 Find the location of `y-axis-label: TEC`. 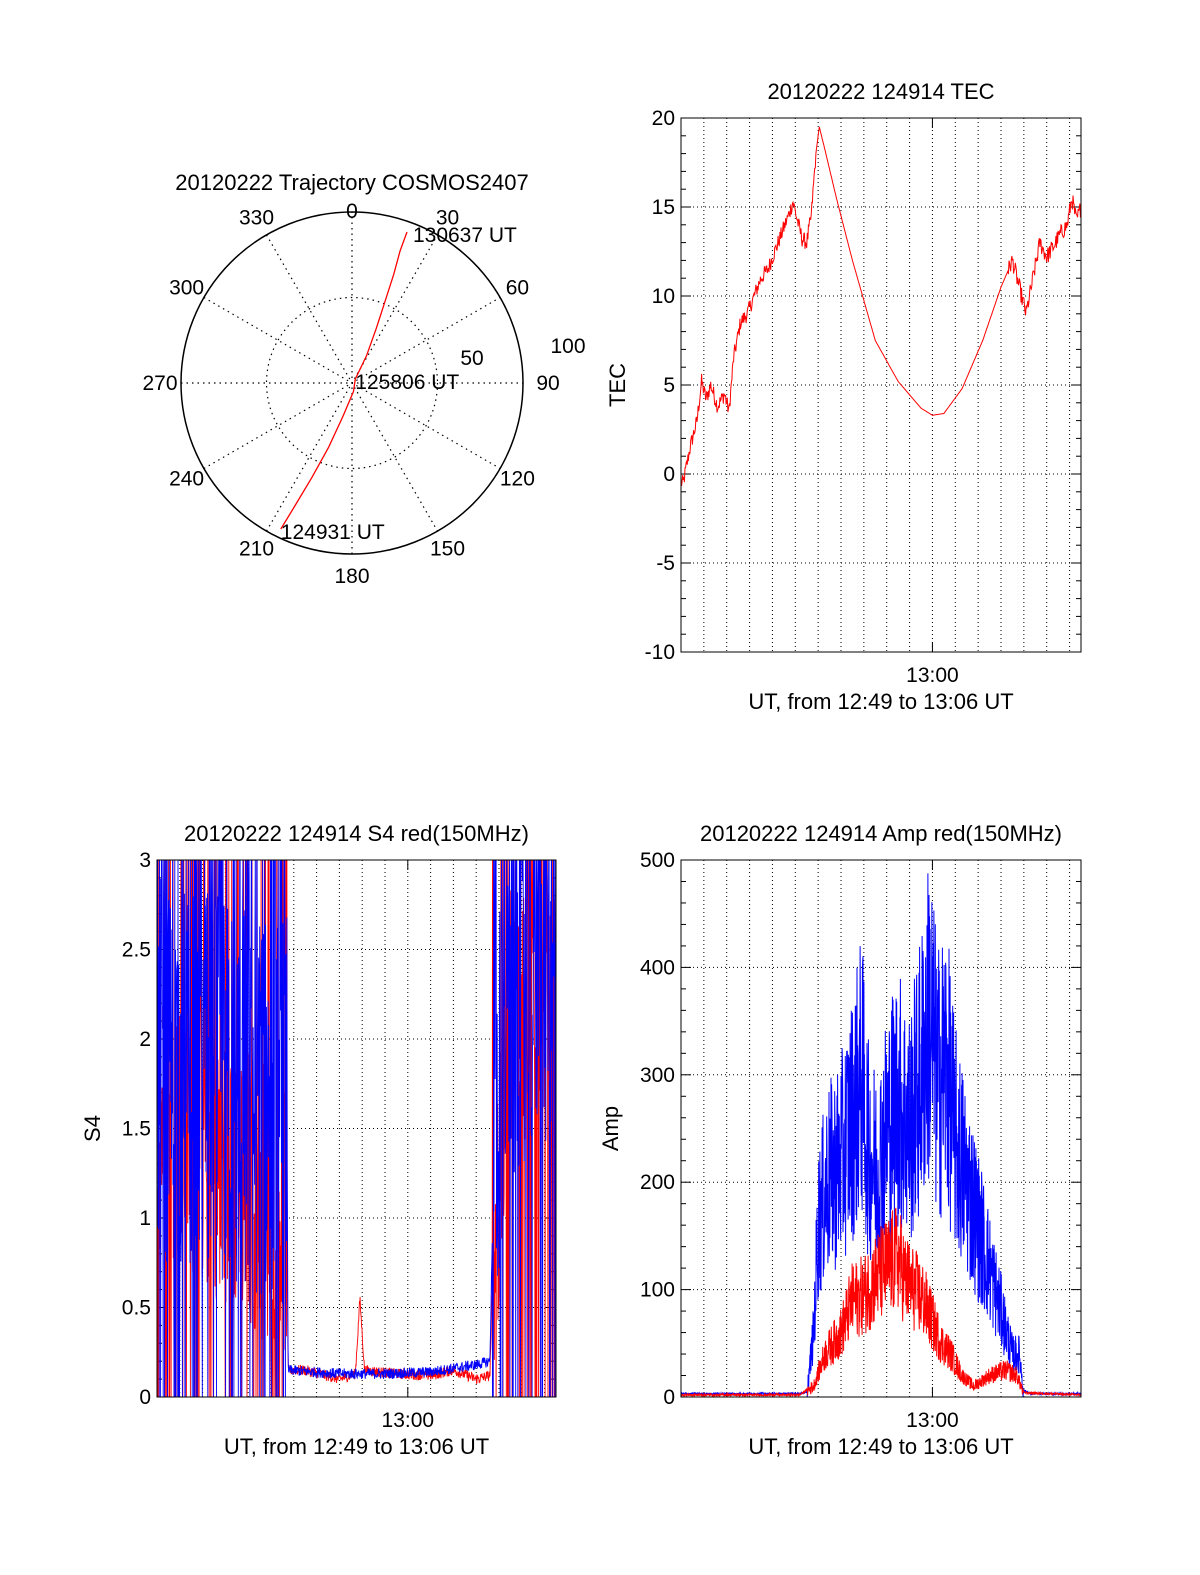

y-axis-label: TEC is located at coordinates (617, 385).